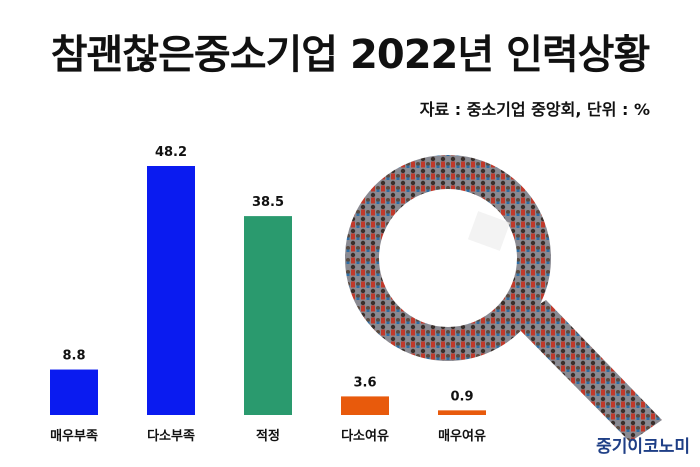 The image size is (700, 467). I want to click on value-label-5: 0.9, so click(461, 396).